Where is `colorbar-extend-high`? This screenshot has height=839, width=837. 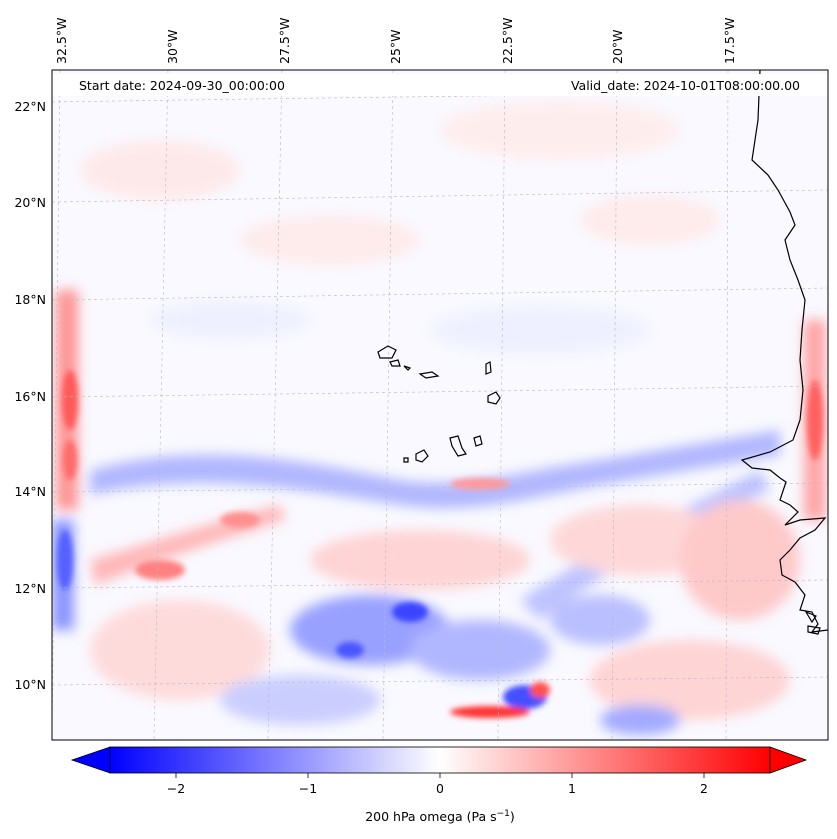
colorbar-extend-high is located at coordinates (788, 760).